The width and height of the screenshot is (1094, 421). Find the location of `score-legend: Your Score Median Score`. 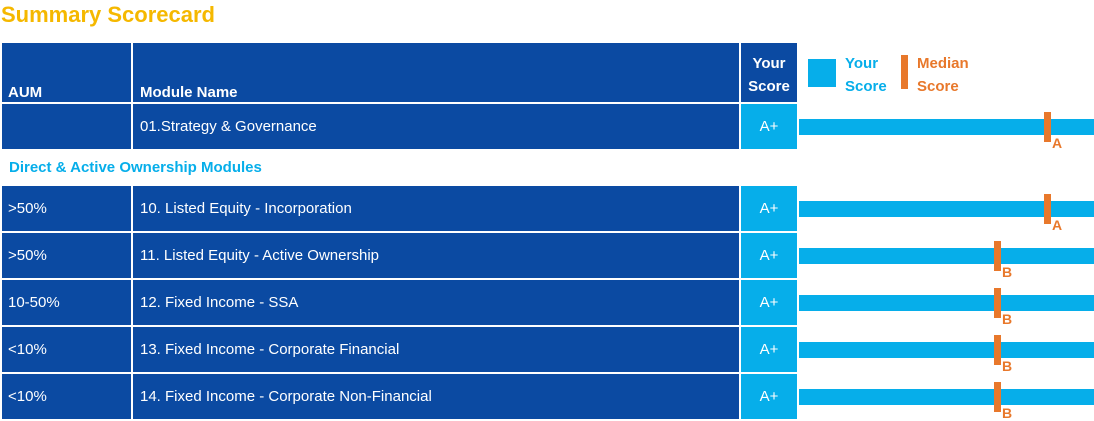

score-legend: Your Score Median Score is located at coordinates (946, 72).